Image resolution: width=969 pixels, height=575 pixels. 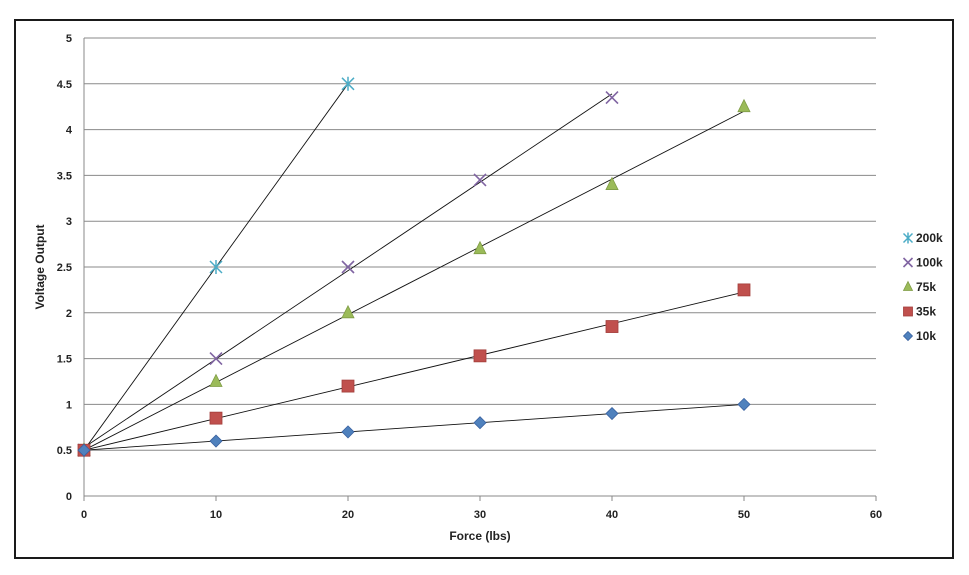 What do you see at coordinates (612, 515) in the screenshot?
I see `x-tick-label: 40` at bounding box center [612, 515].